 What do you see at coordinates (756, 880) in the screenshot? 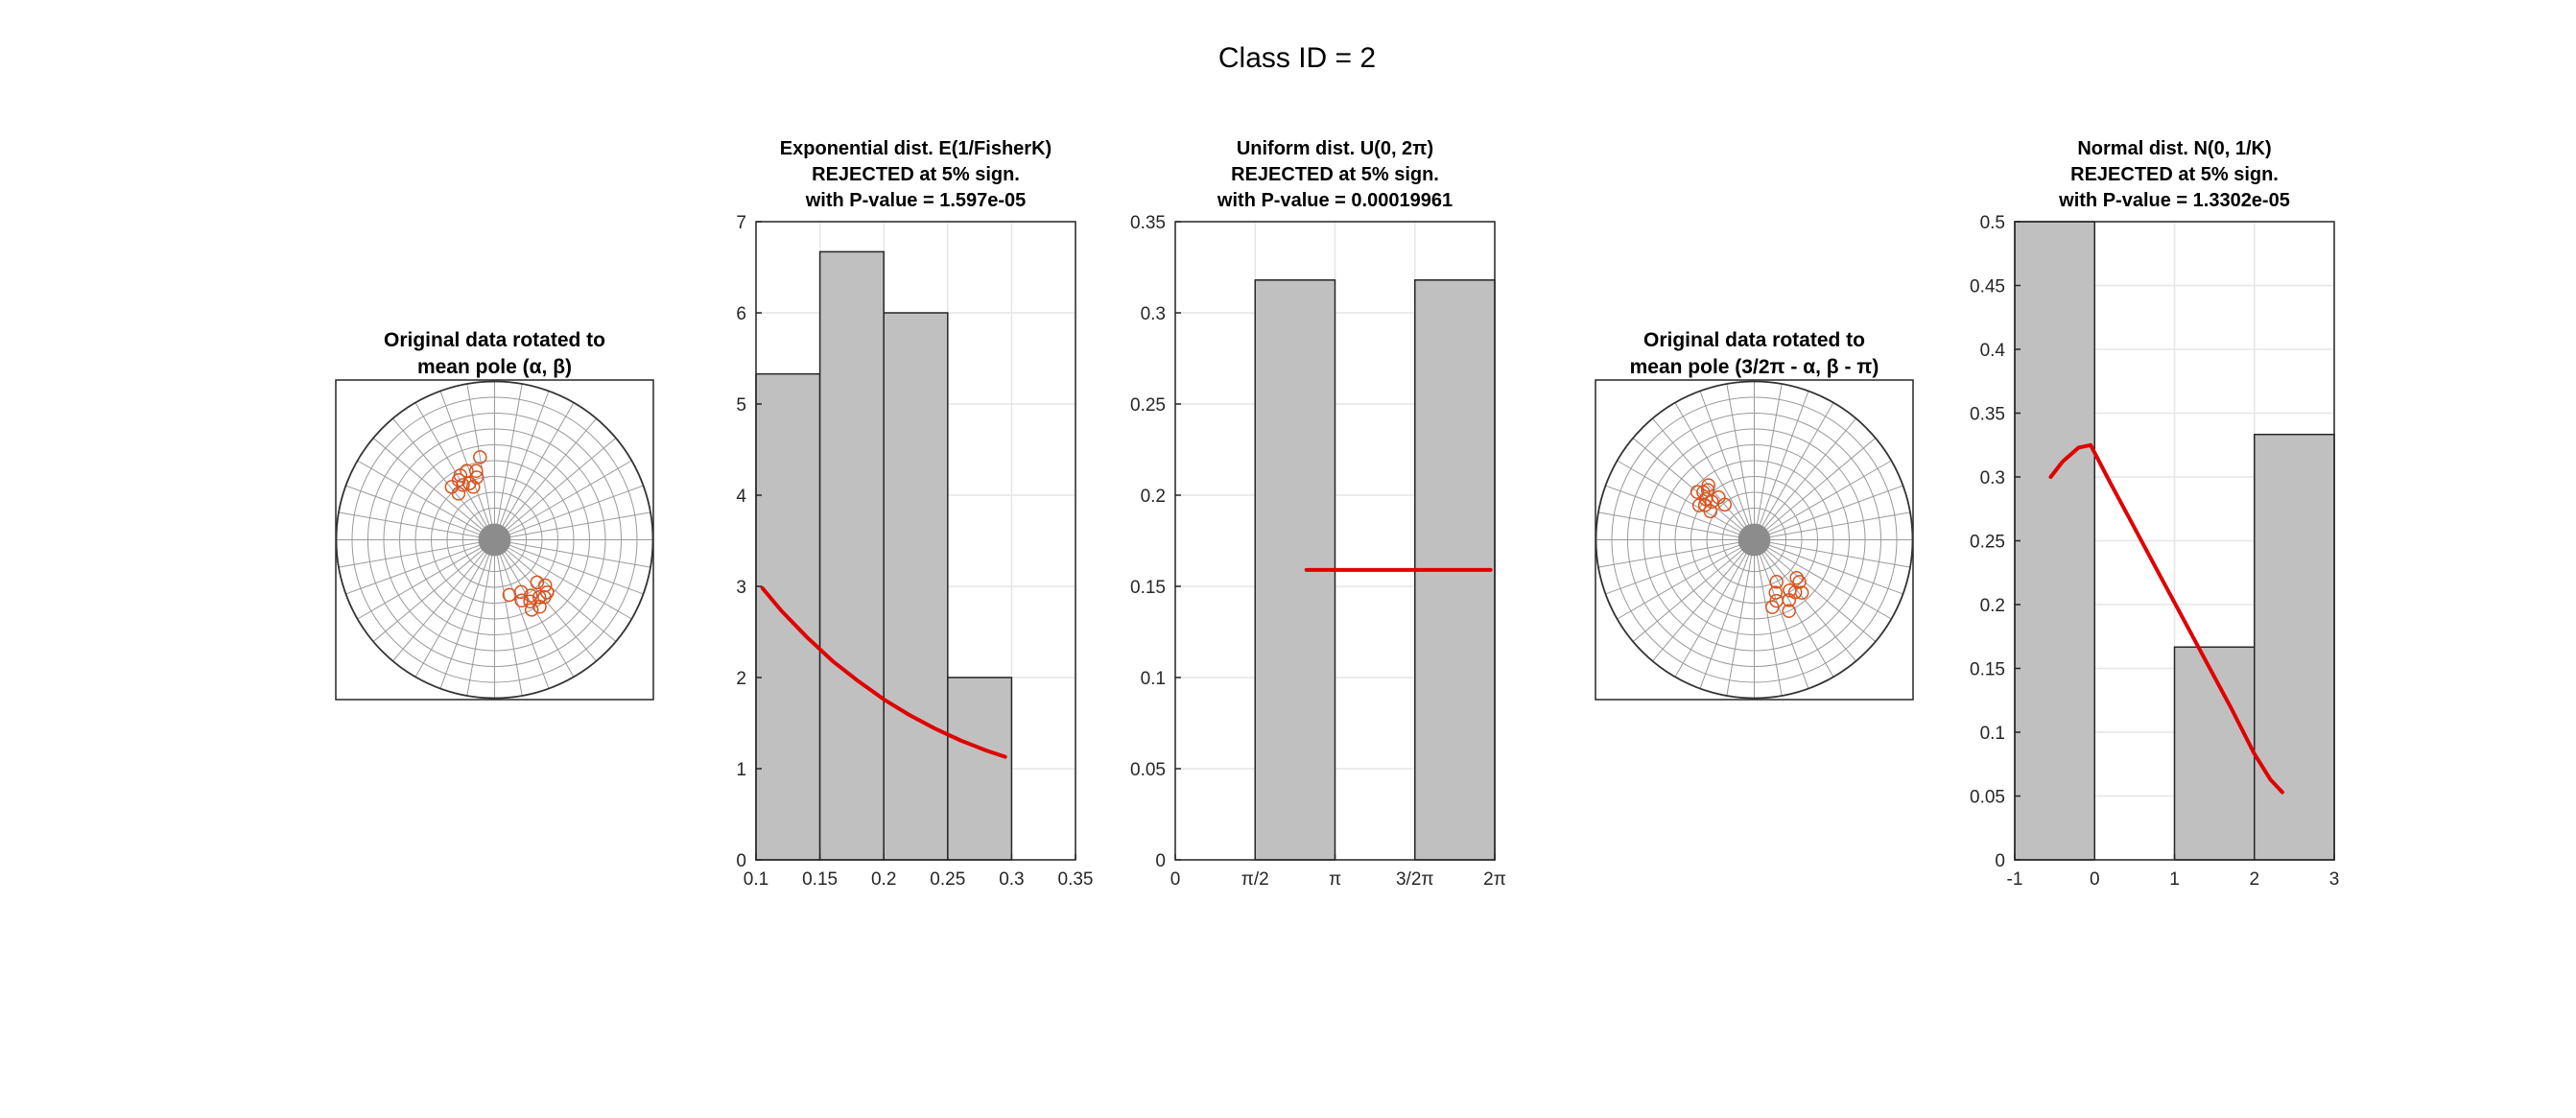
I see `x-tick-label: 0.1` at bounding box center [756, 880].